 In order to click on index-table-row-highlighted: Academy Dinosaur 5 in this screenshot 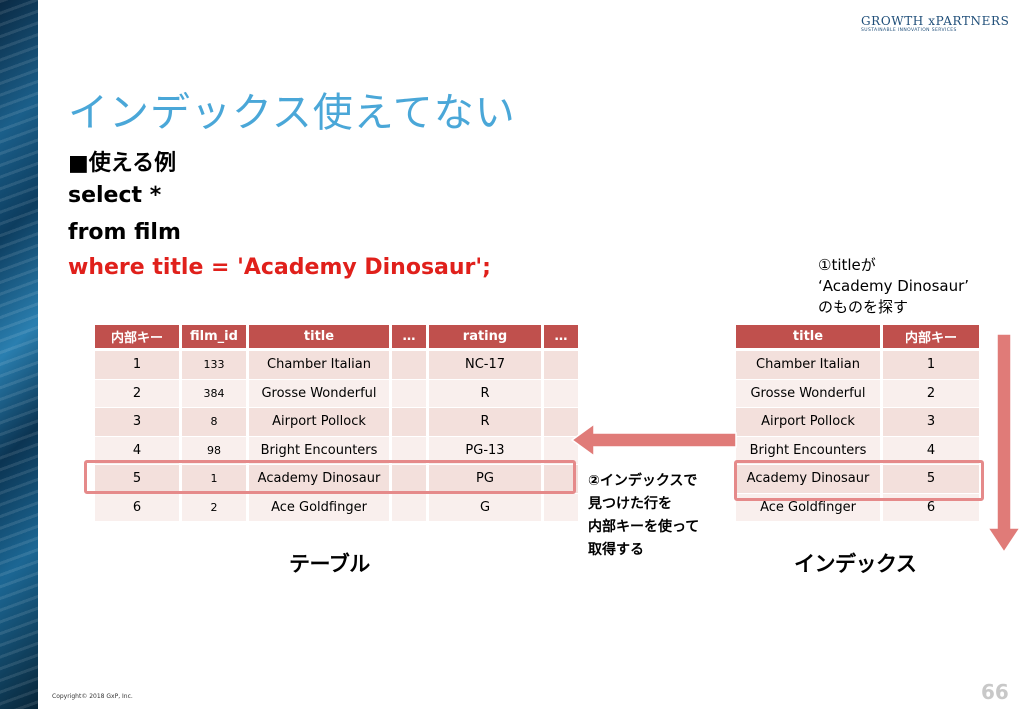, I will do `click(857, 479)`.